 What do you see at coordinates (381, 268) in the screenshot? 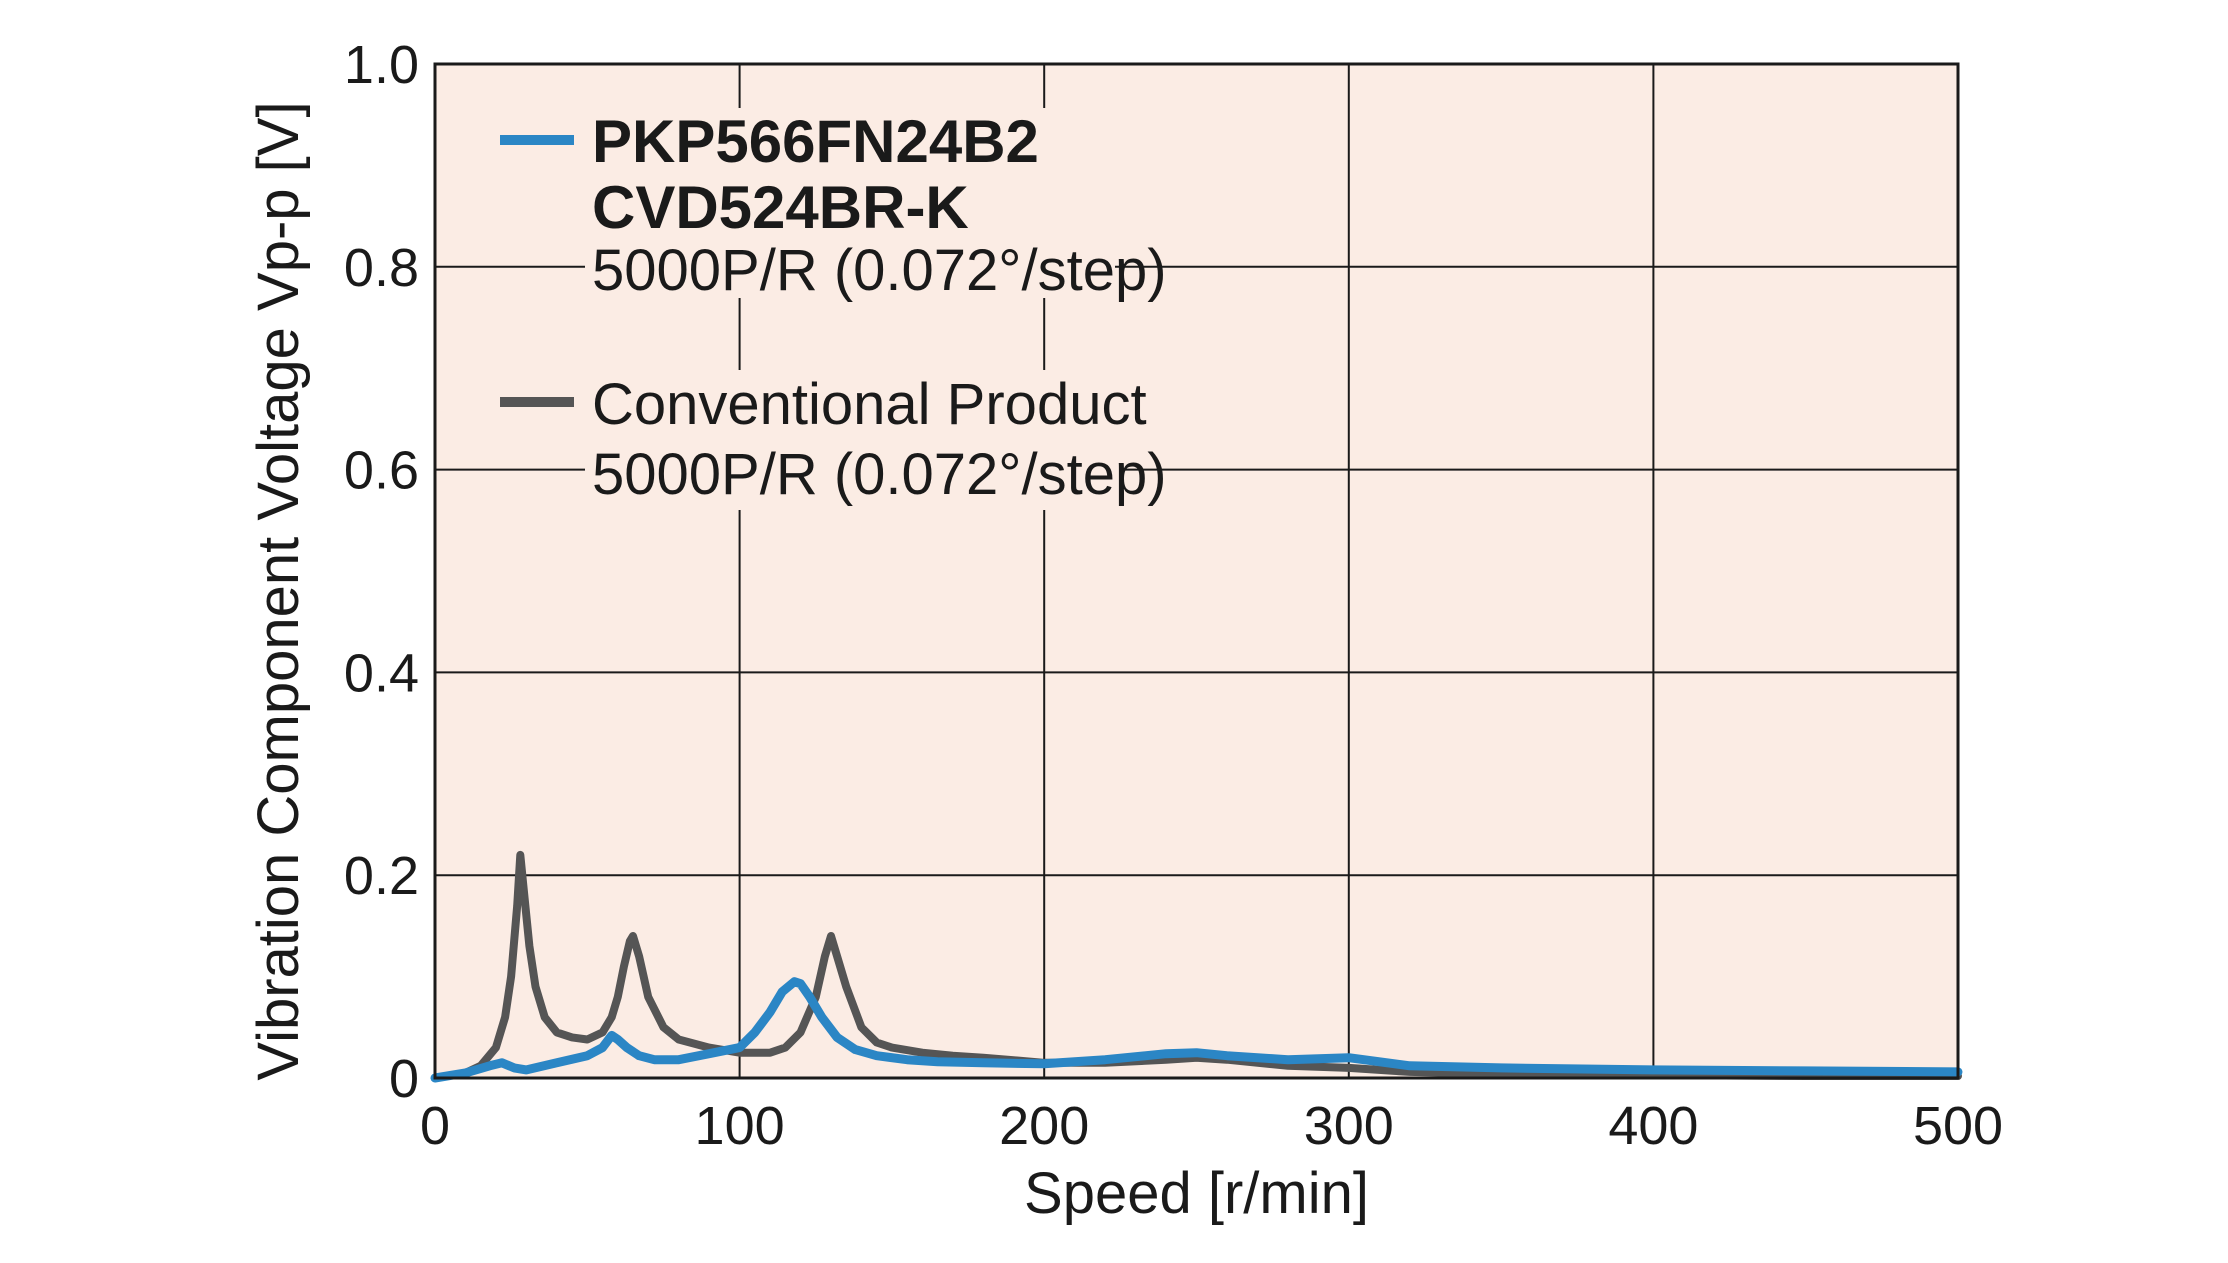
I see `y-tick-label: 0.8` at bounding box center [381, 268].